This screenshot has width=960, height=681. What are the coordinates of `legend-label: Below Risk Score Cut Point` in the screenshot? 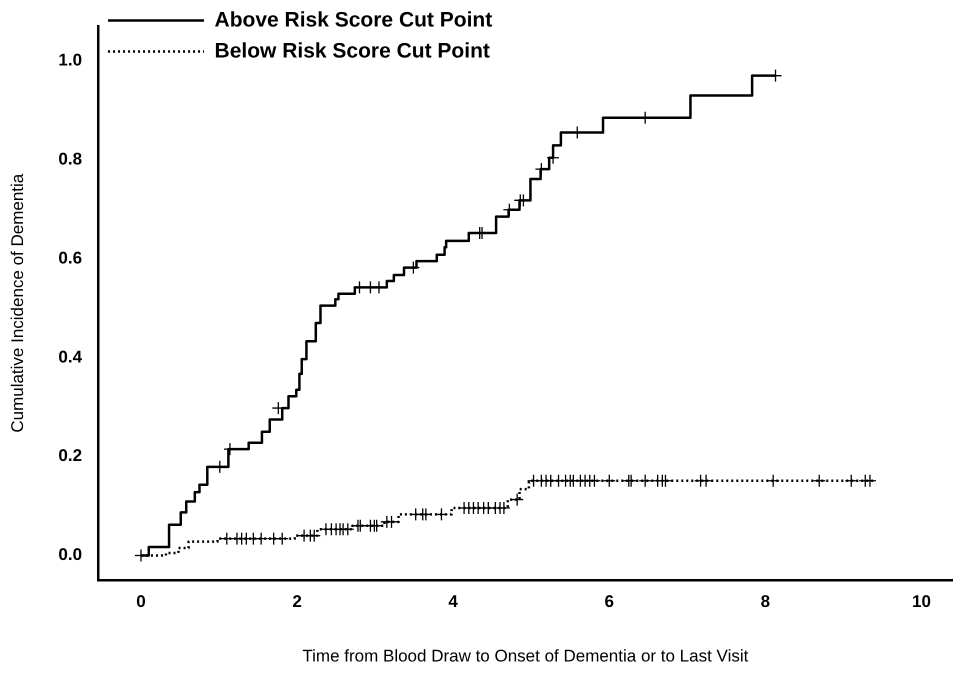 It's located at (352, 50).